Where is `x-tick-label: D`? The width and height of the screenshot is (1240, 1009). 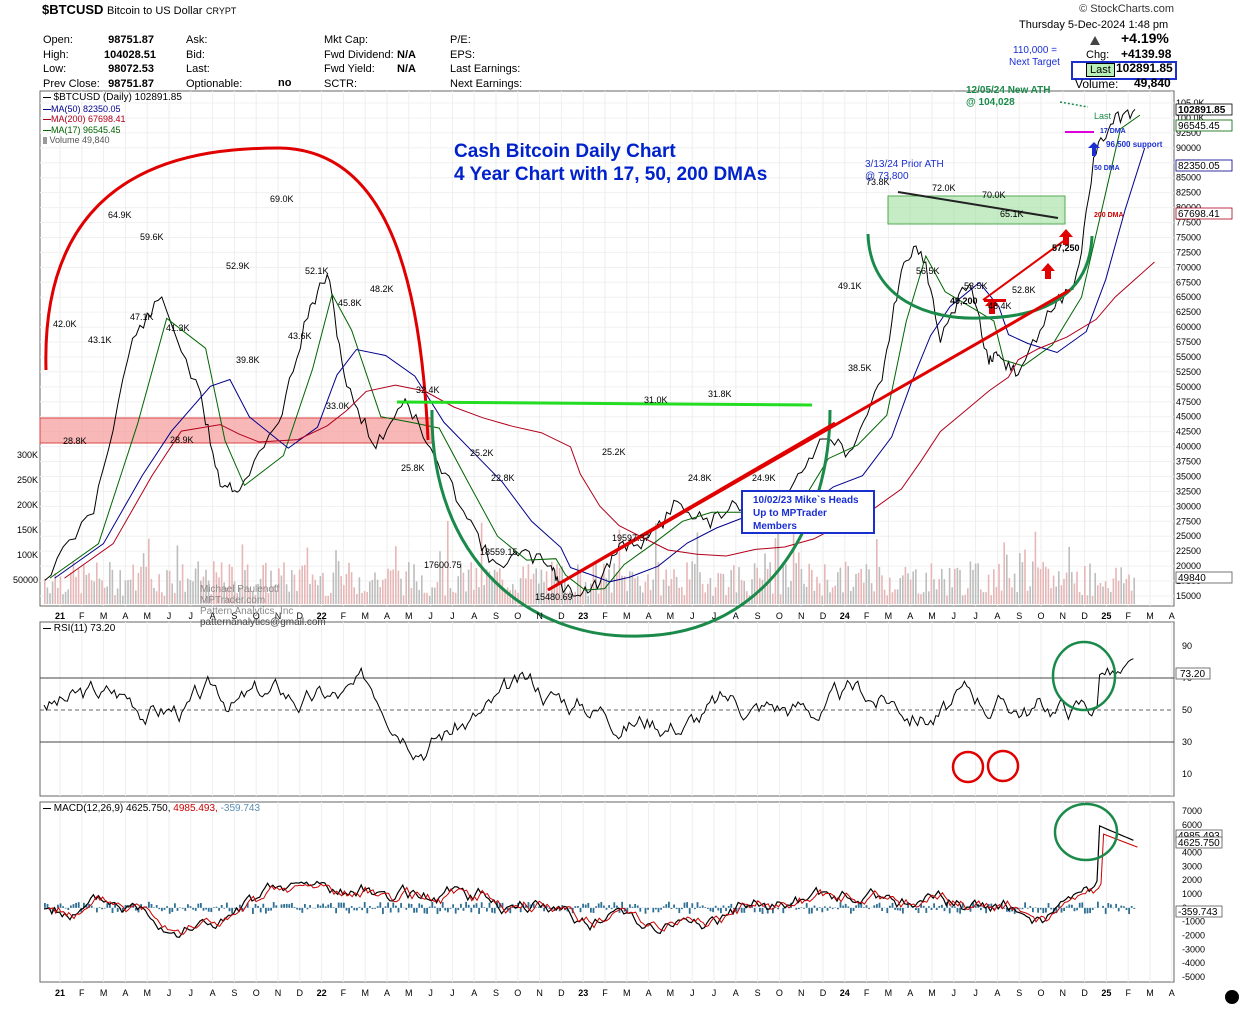
x-tick-label: D is located at coordinates (300, 616).